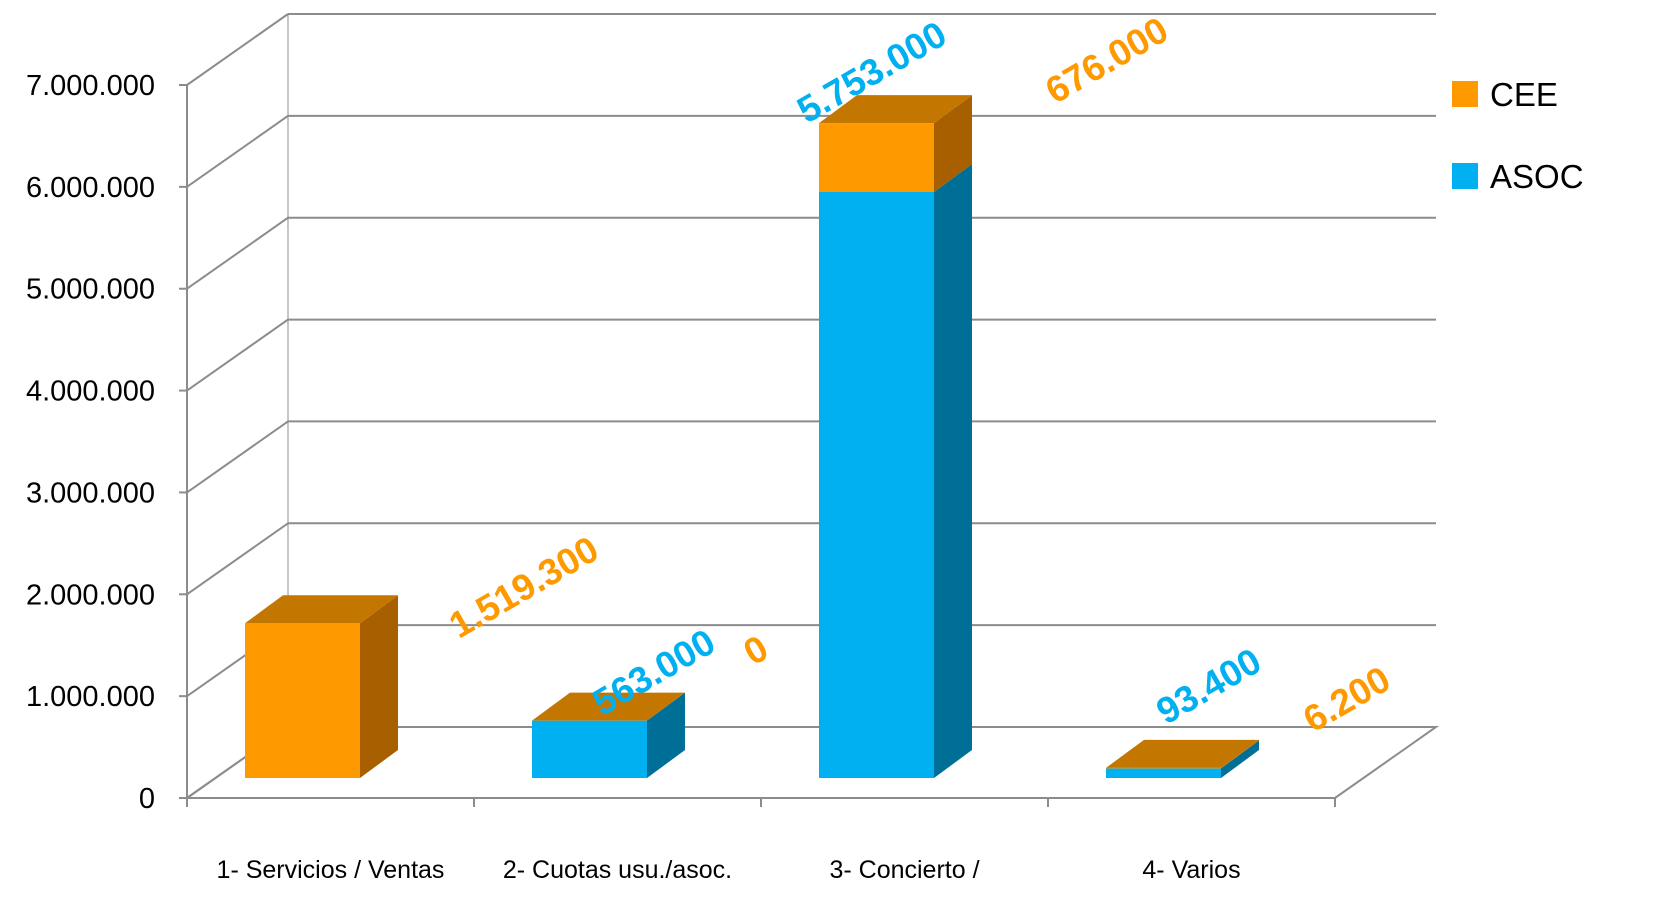 The image size is (1670, 912). I want to click on y-tick-label: 6.000.000, so click(90, 188).